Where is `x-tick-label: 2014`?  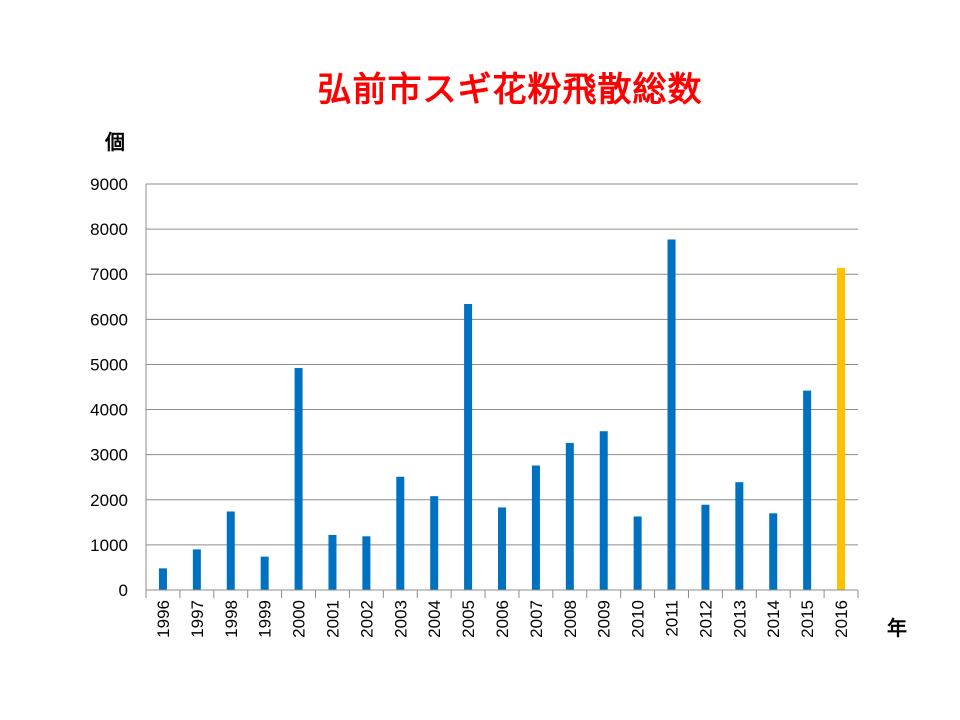 x-tick-label: 2014 is located at coordinates (773, 619).